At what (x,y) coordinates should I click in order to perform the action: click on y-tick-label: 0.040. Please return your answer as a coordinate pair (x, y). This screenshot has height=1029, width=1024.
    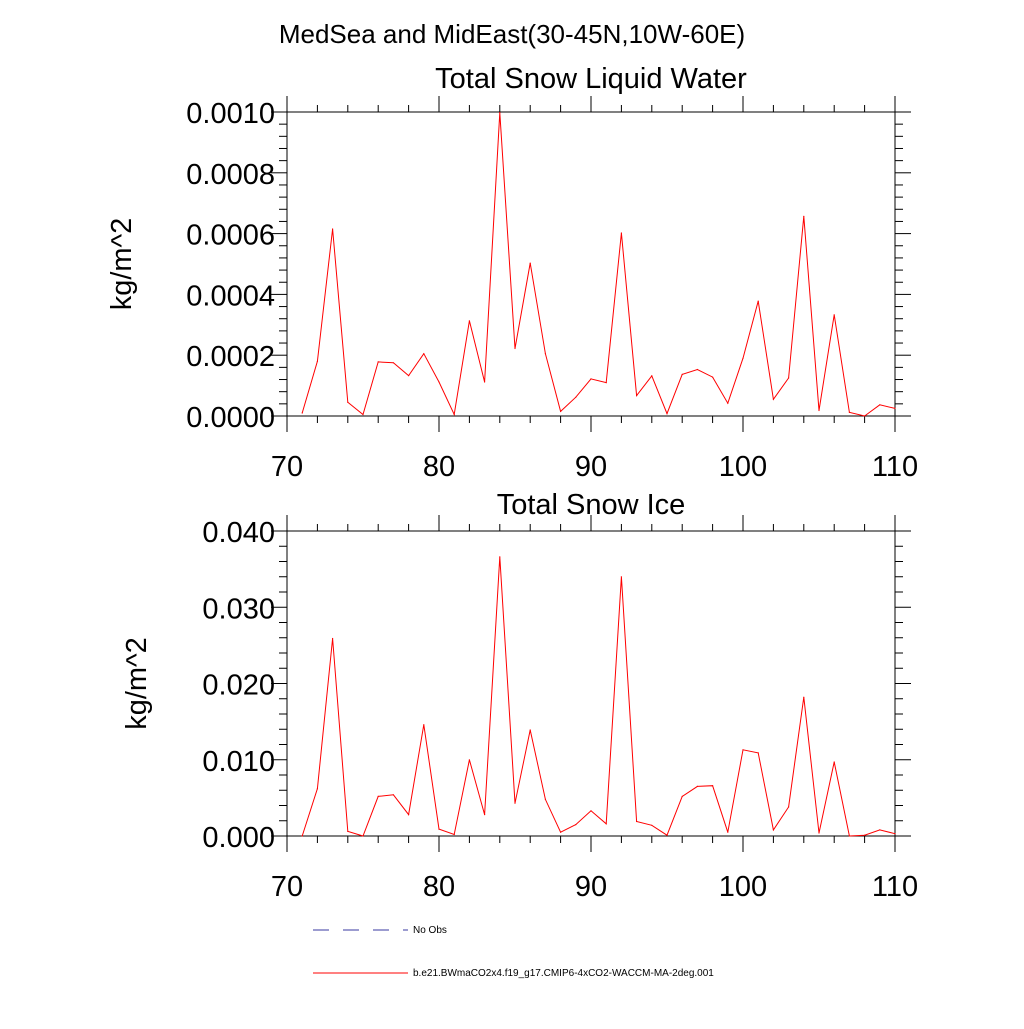
    Looking at the image, I should click on (238, 533).